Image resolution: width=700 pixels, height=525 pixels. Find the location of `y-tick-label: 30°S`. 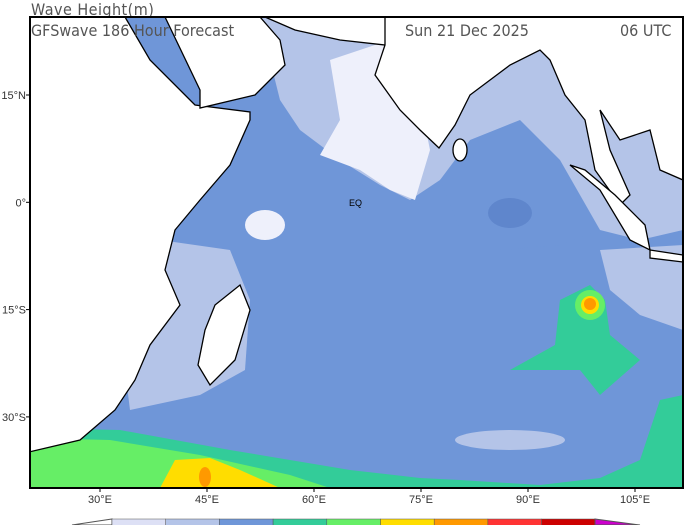

y-tick-label: 30°S is located at coordinates (14, 418).